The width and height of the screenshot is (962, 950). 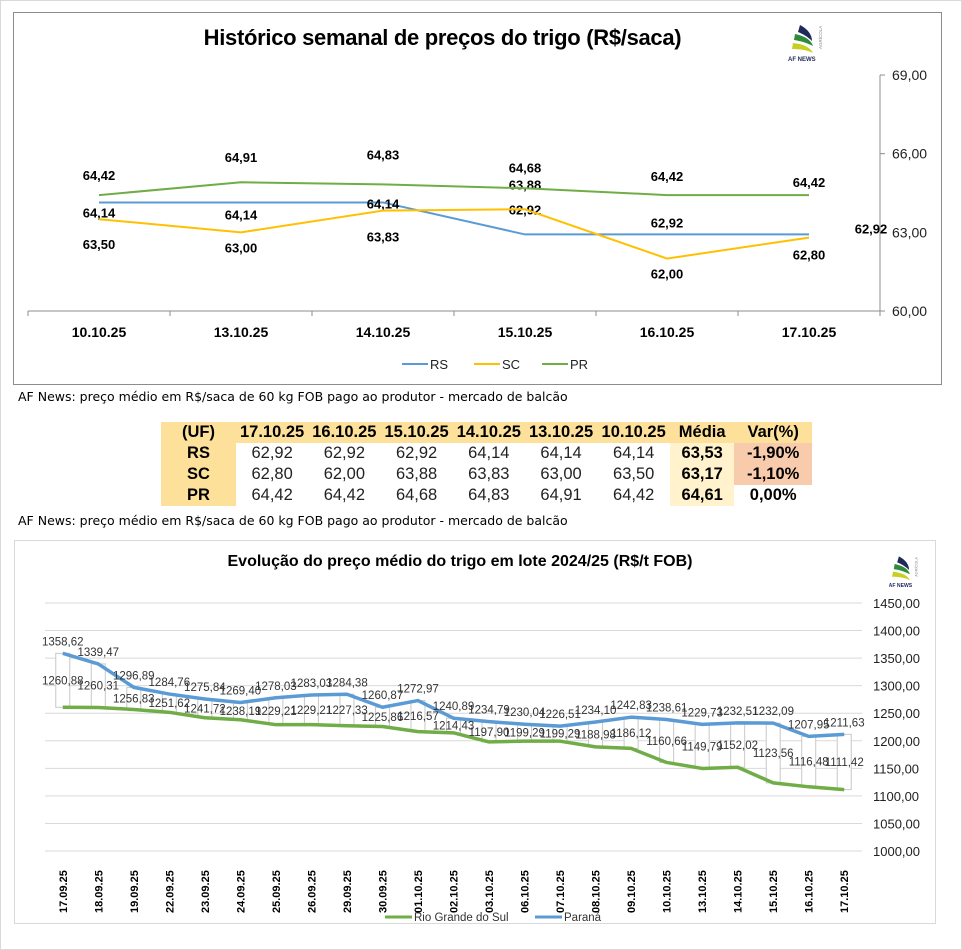 I want to click on row-value: 63,83, so click(x=489, y=474).